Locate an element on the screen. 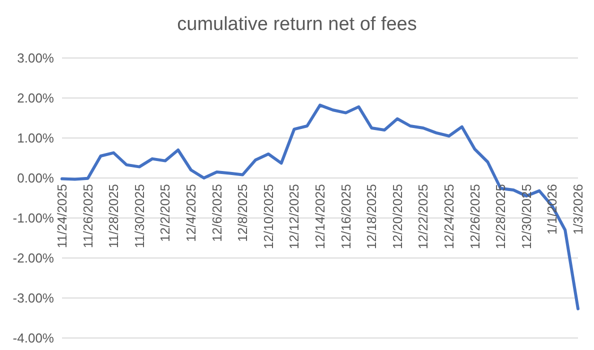  y-tick-label: 2.00% is located at coordinates (35, 98).